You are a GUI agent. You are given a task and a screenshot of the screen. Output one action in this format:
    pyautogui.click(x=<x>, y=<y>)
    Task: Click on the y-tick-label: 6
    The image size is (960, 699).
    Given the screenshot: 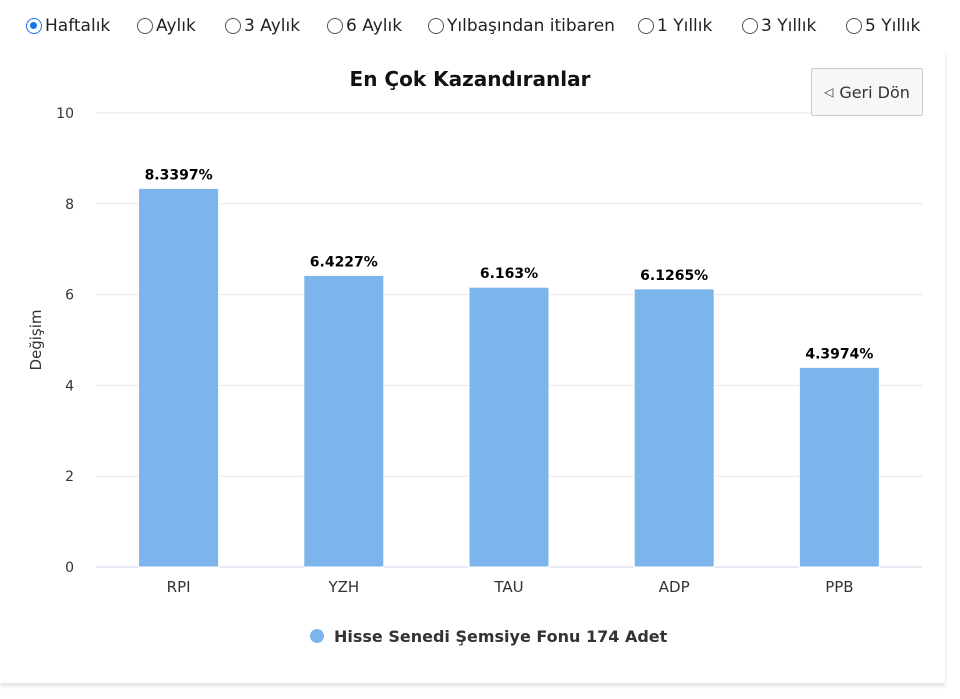 What is the action you would take?
    pyautogui.click(x=69, y=296)
    